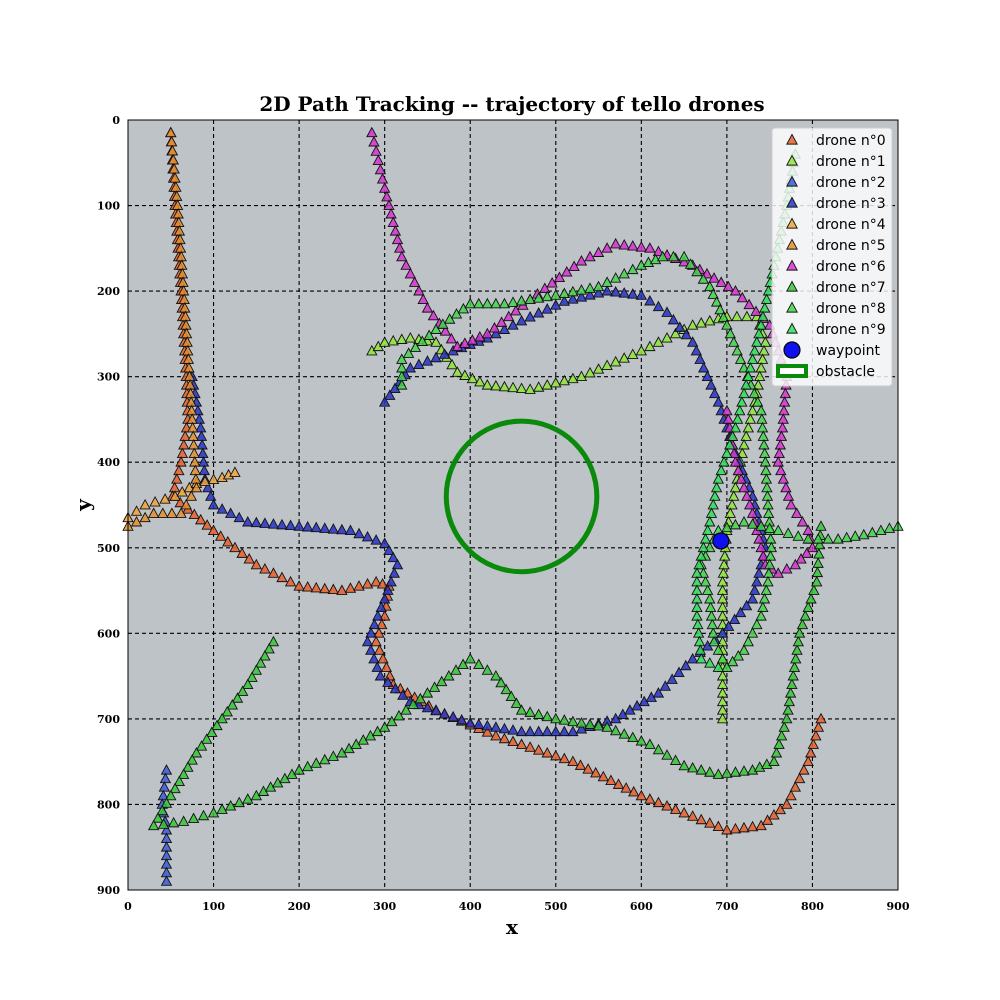  What do you see at coordinates (851, 330) in the screenshot?
I see `legend-label: drone n°9` at bounding box center [851, 330].